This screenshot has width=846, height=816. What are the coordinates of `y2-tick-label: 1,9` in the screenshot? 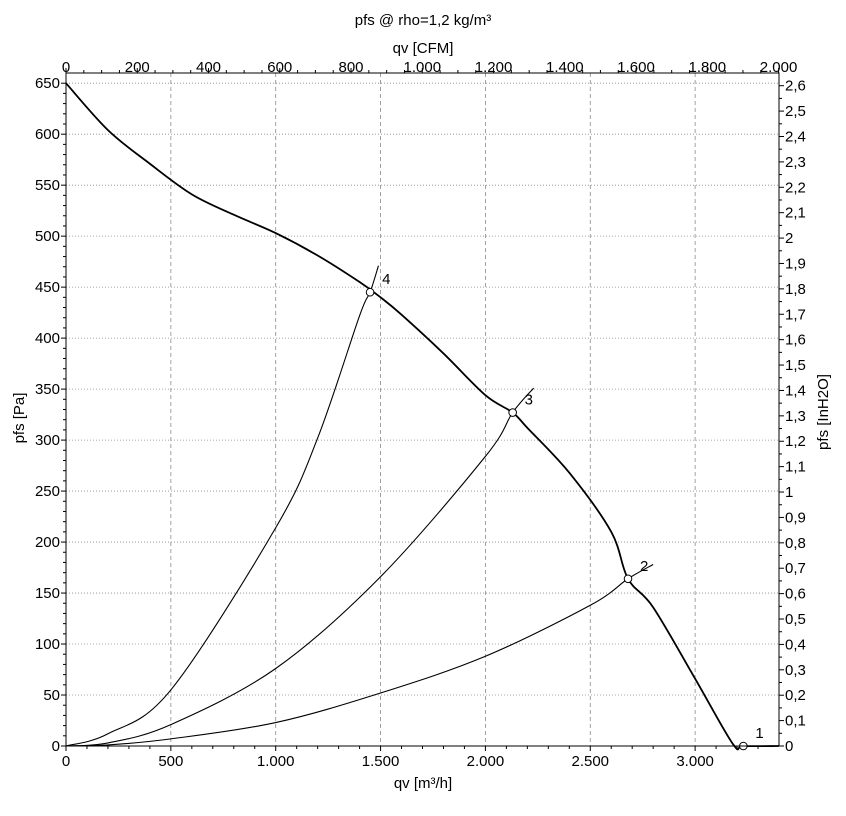 It's located at (795, 263).